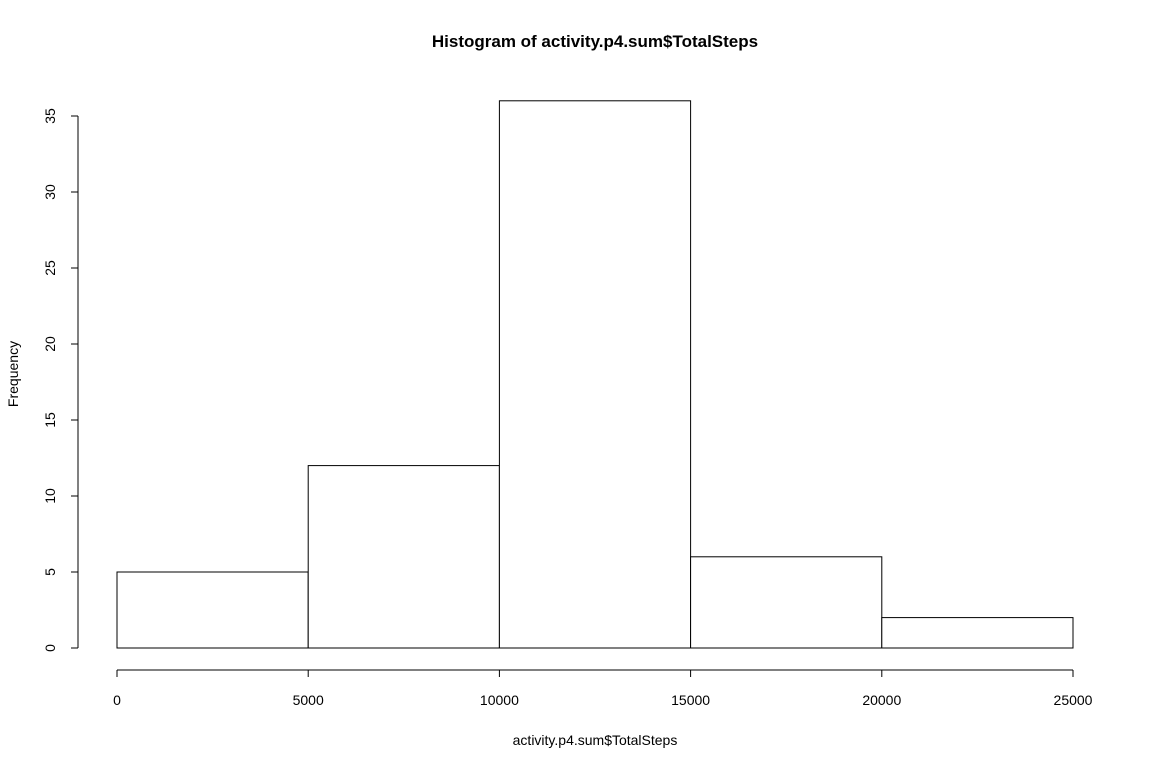 This screenshot has height=768, width=1152. Describe the element at coordinates (603, 688) in the screenshot. I see `x-axis: 0 5000 10000 15000 20000 25000` at that location.